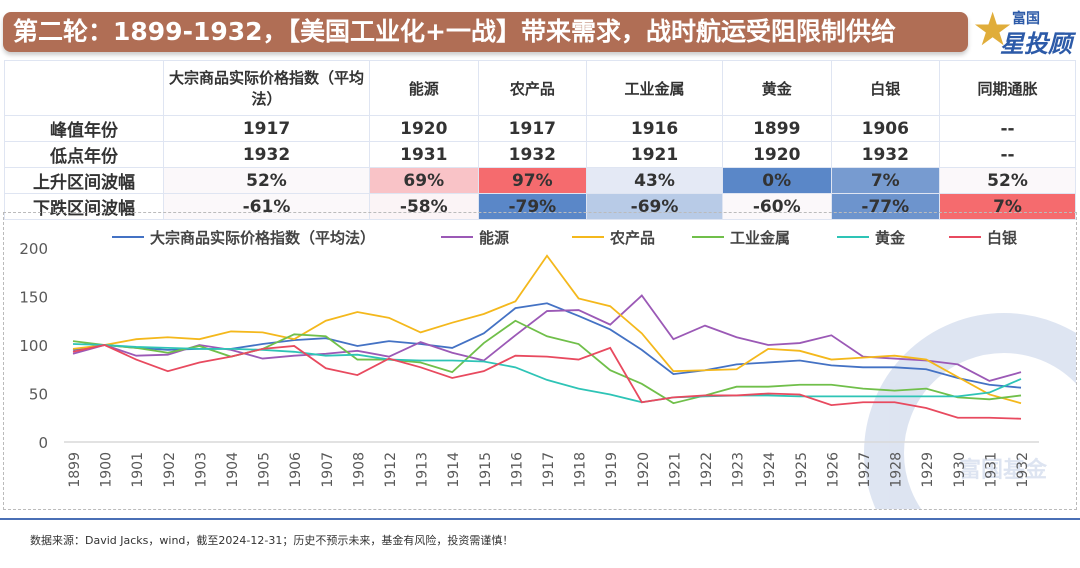  What do you see at coordinates (770, 470) in the screenshot?
I see `x-tick-label: 1924` at bounding box center [770, 470].